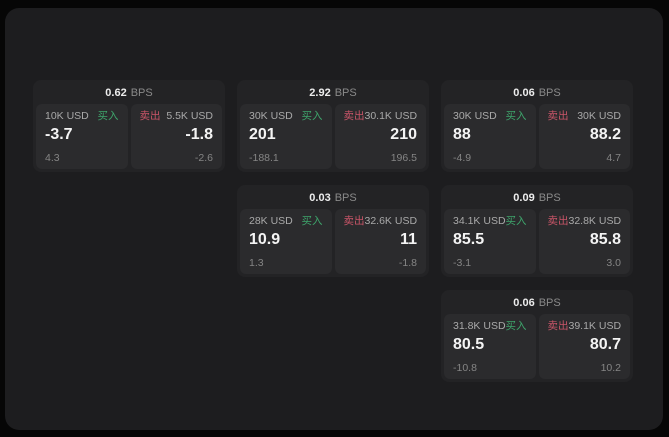 Image resolution: width=669 pixels, height=437 pixels. I want to click on buy-size-label: 28K USD, so click(271, 221).